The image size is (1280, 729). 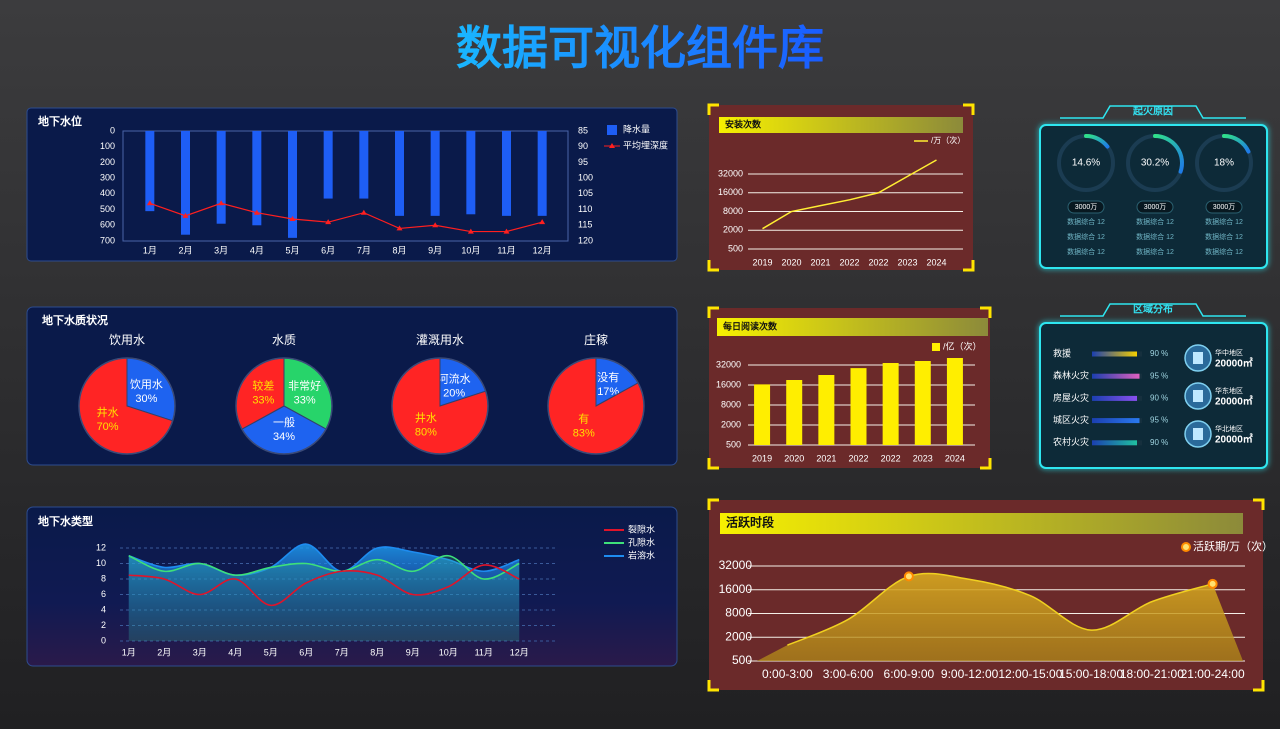 What do you see at coordinates (841, 125) in the screenshot?
I see `chart-header` at bounding box center [841, 125].